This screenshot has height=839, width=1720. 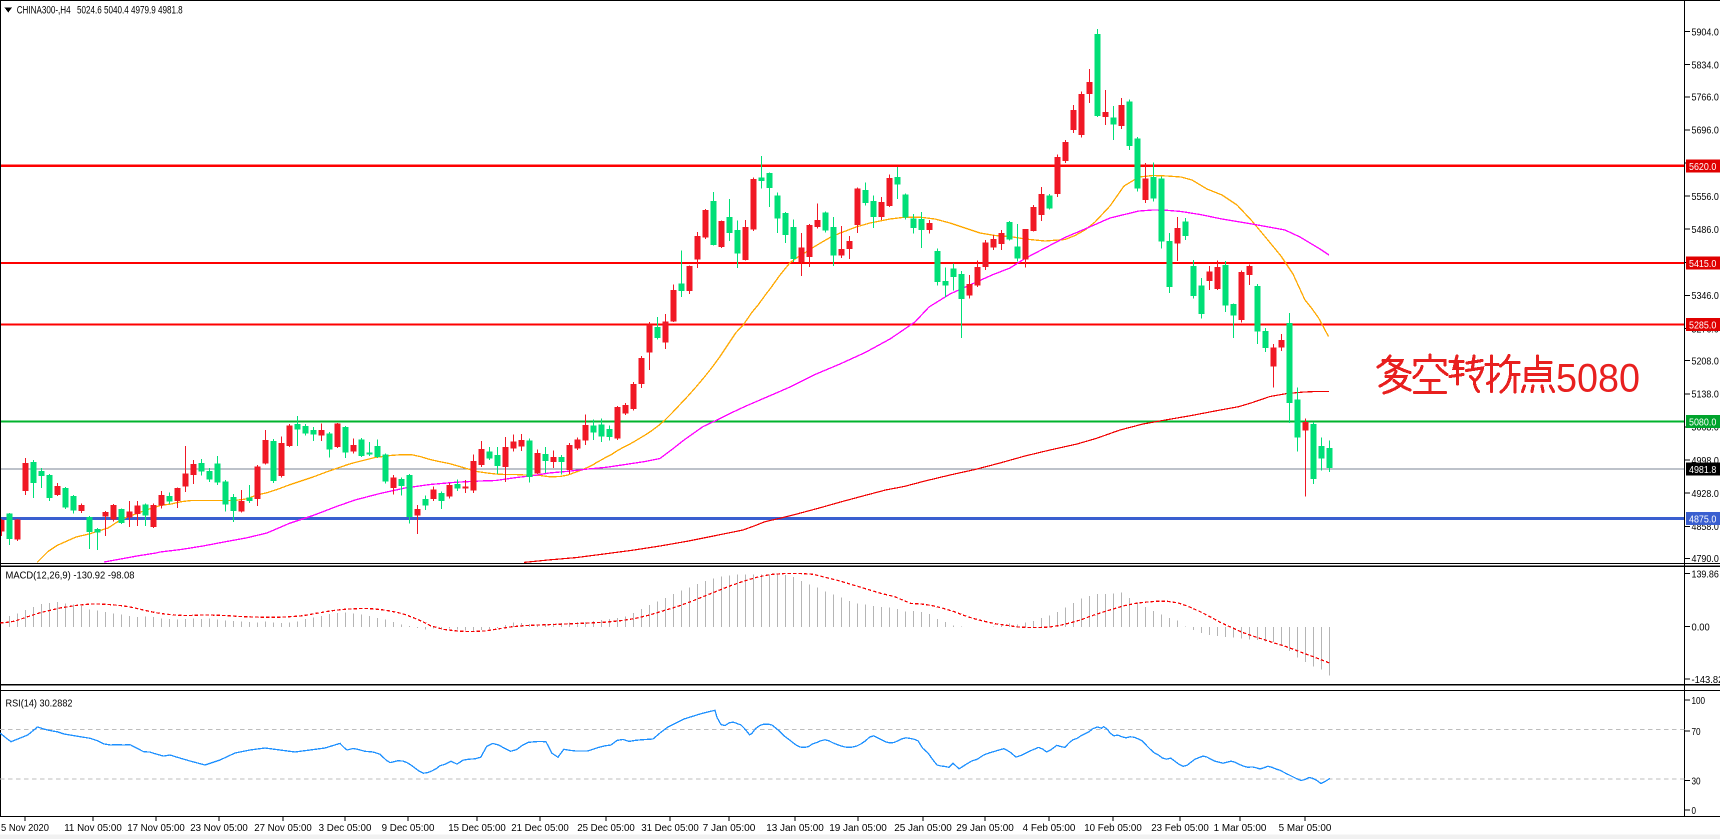 I want to click on svg-text: 5696.0, so click(x=1705, y=131).